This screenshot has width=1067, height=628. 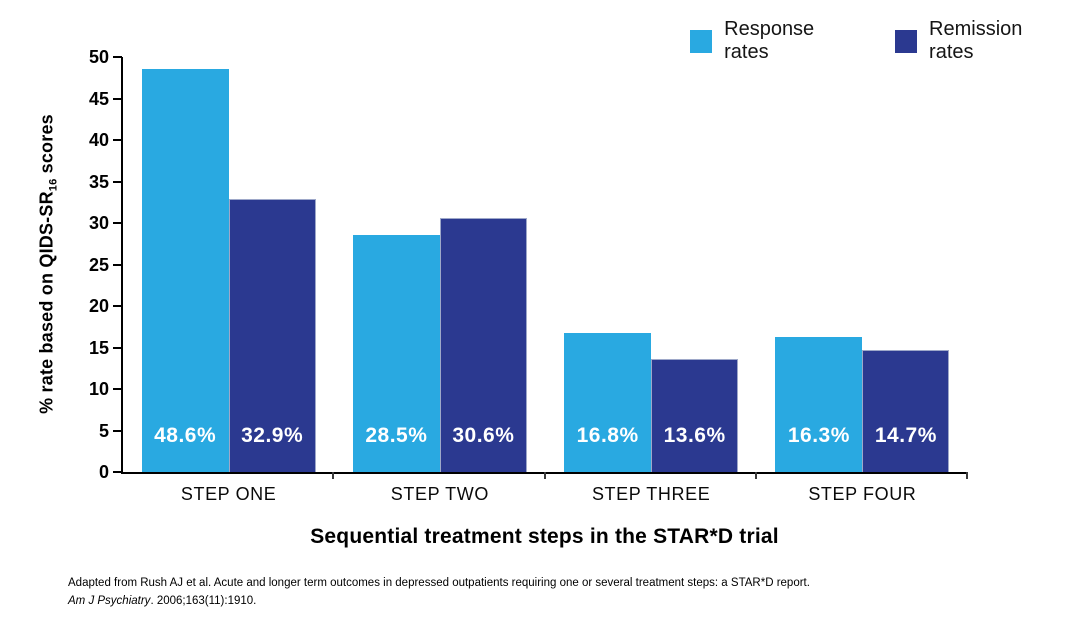 What do you see at coordinates (98, 181) in the screenshot?
I see `y-tick-label: 35` at bounding box center [98, 181].